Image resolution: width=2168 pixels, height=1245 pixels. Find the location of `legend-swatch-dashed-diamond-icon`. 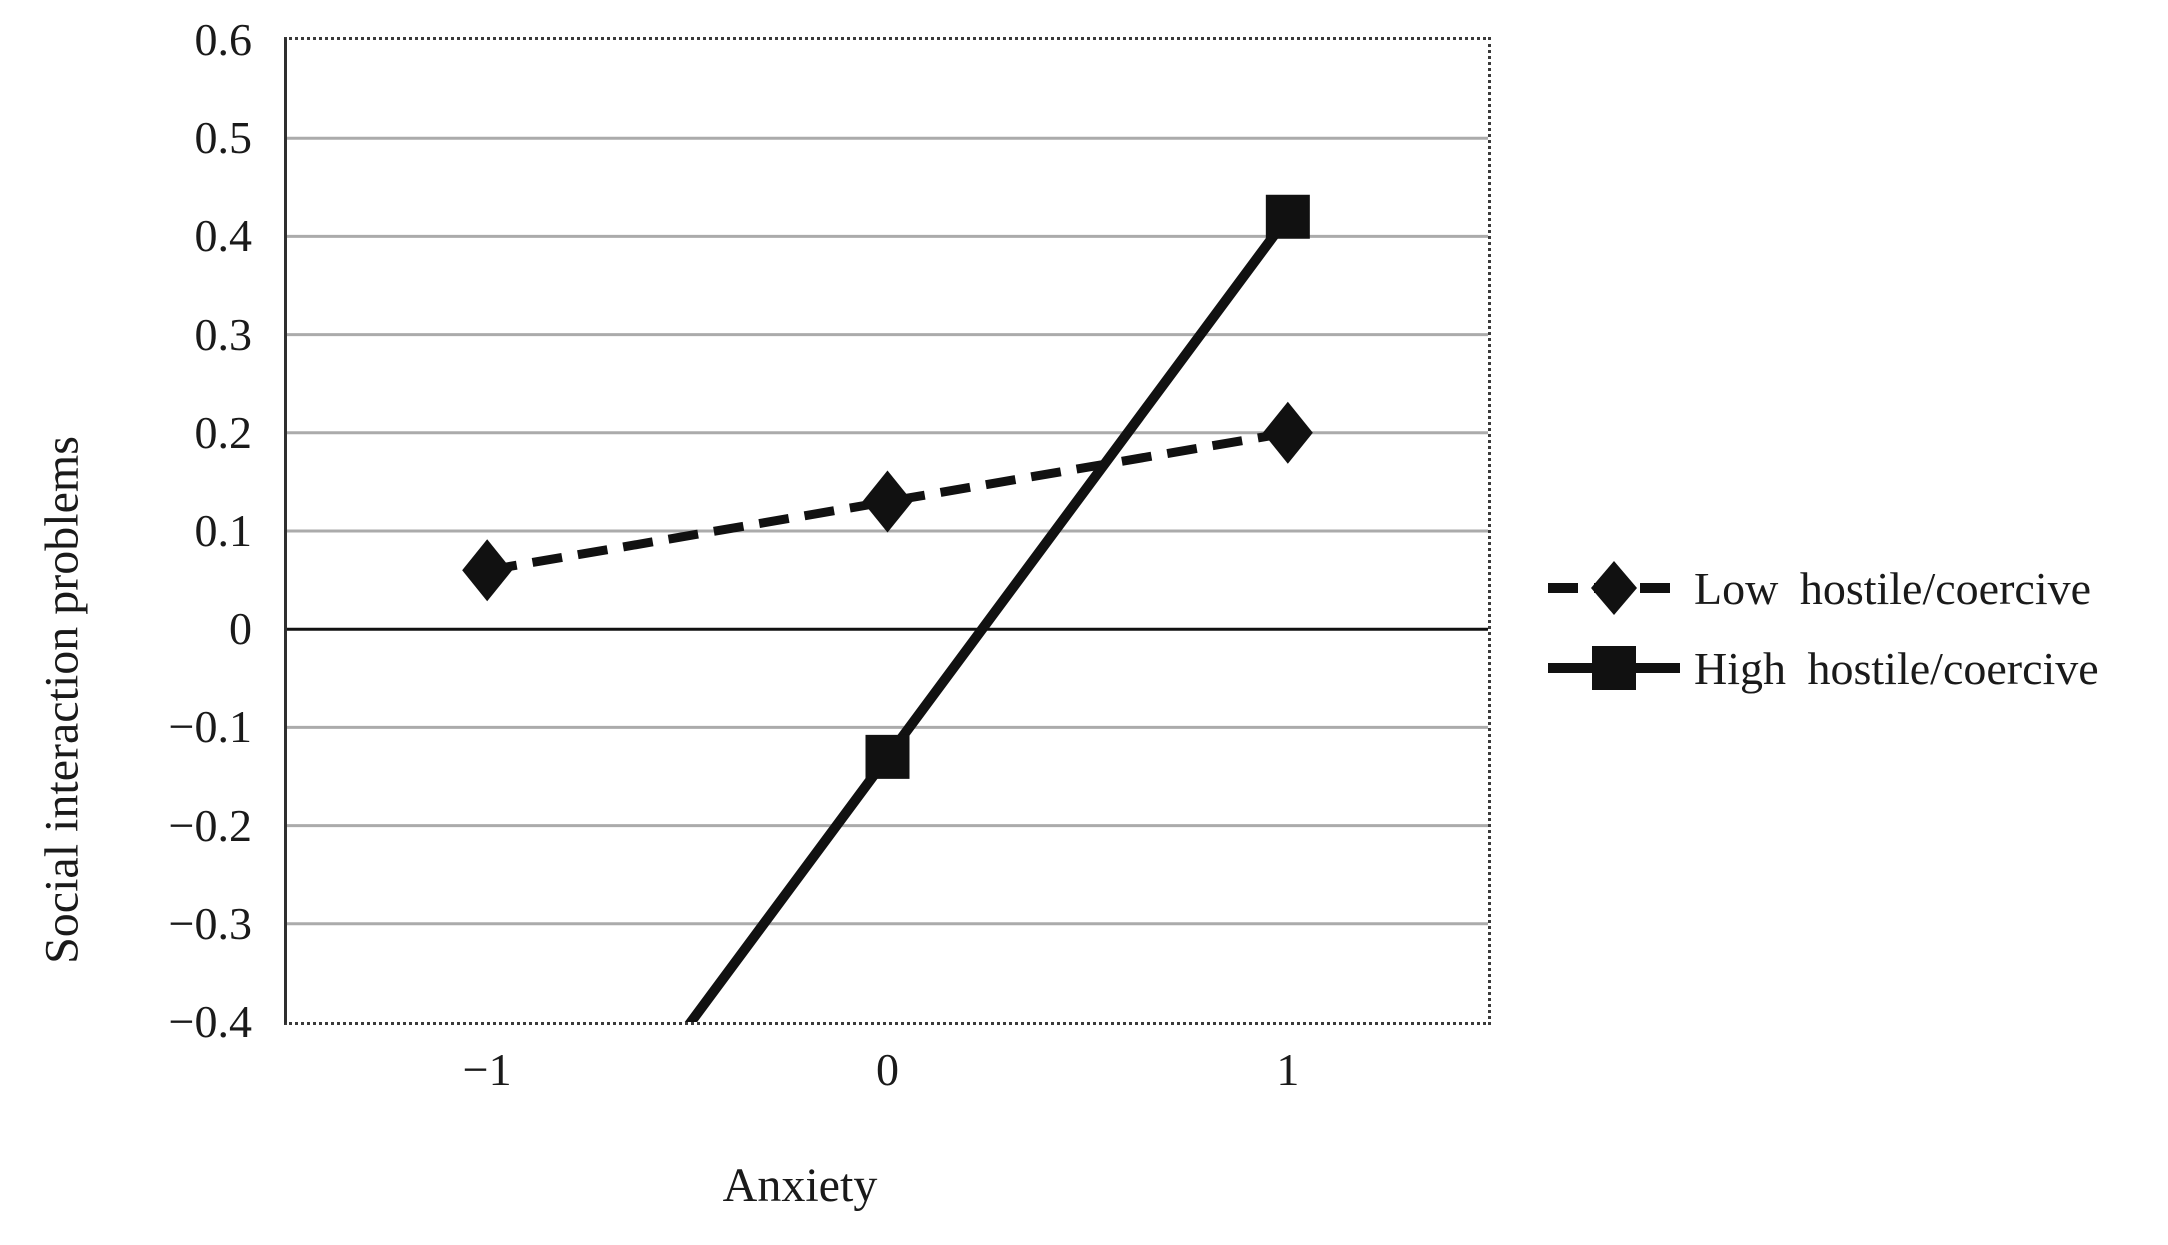

legend-swatch-dashed-diamond-icon is located at coordinates (1614, 588).